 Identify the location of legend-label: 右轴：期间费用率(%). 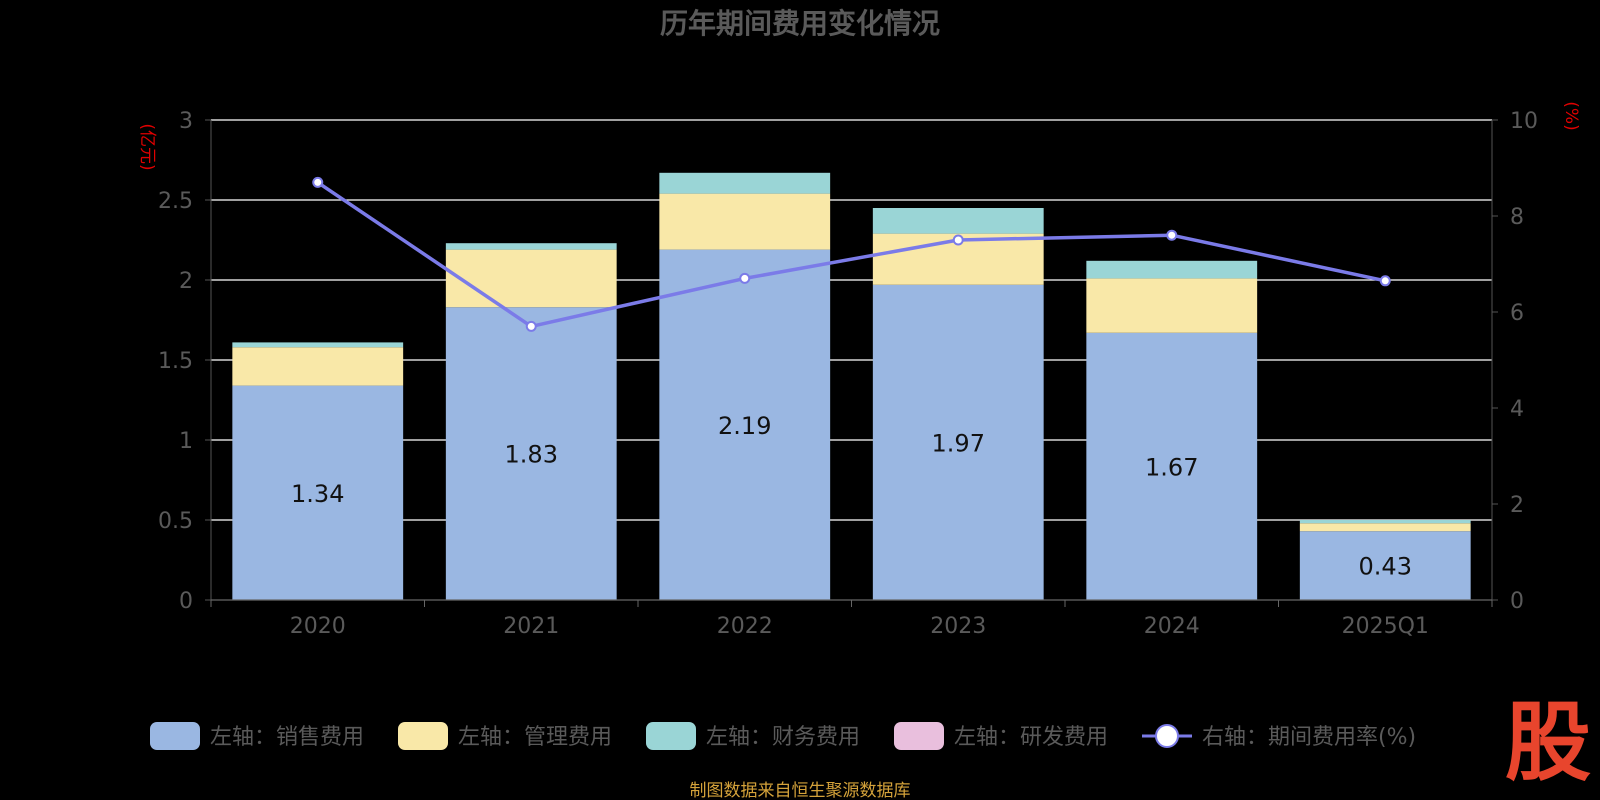
(1309, 737).